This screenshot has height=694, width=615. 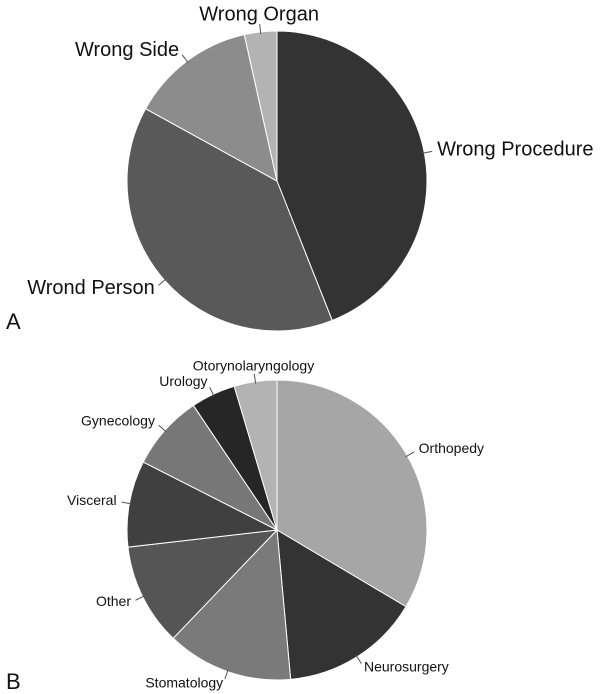 What do you see at coordinates (92, 500) in the screenshot?
I see `slice-label: Visceral` at bounding box center [92, 500].